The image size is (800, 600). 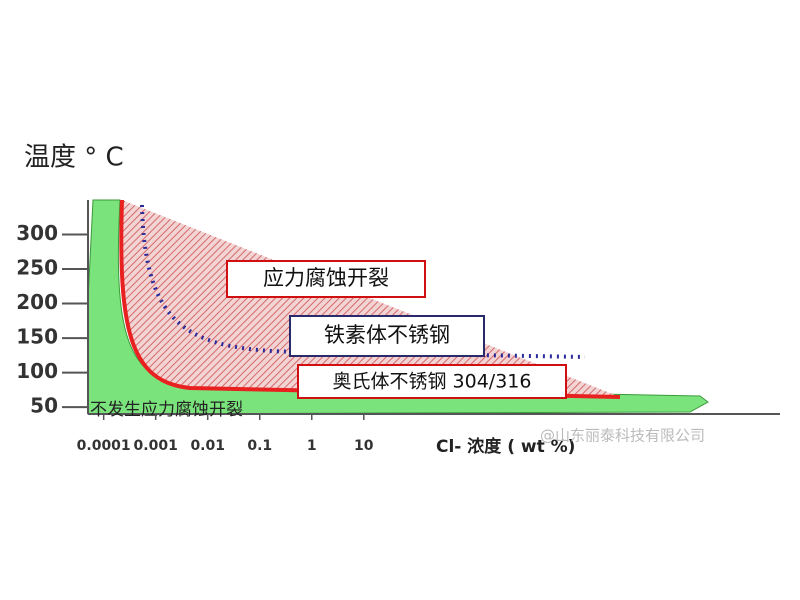 I want to click on y-tick-label: 50, so click(x=44, y=406).